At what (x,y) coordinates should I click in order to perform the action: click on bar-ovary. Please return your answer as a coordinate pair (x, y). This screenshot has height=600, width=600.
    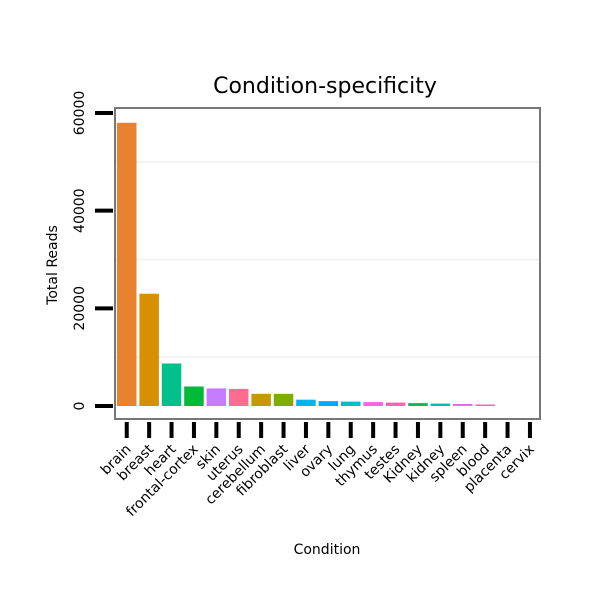
    Looking at the image, I should click on (328, 403).